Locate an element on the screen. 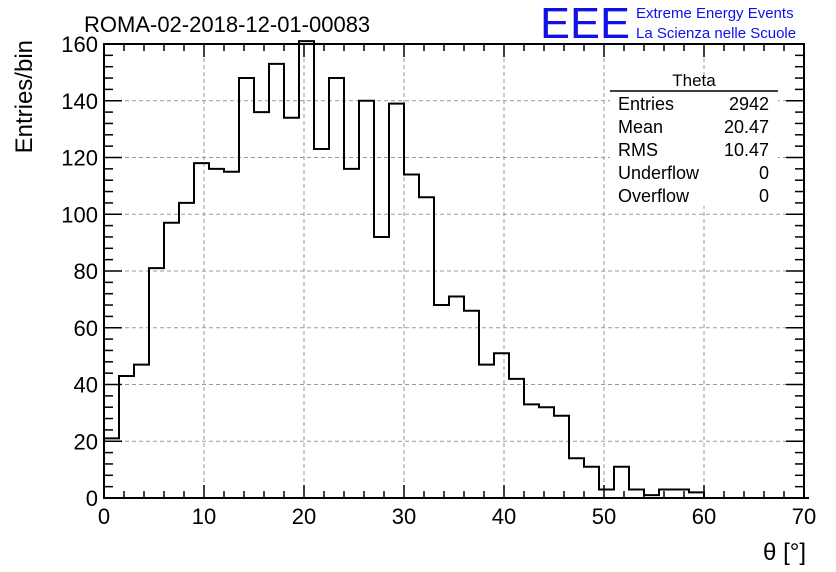 This screenshot has width=836, height=572. y-tick-label: 140 is located at coordinates (79, 101).